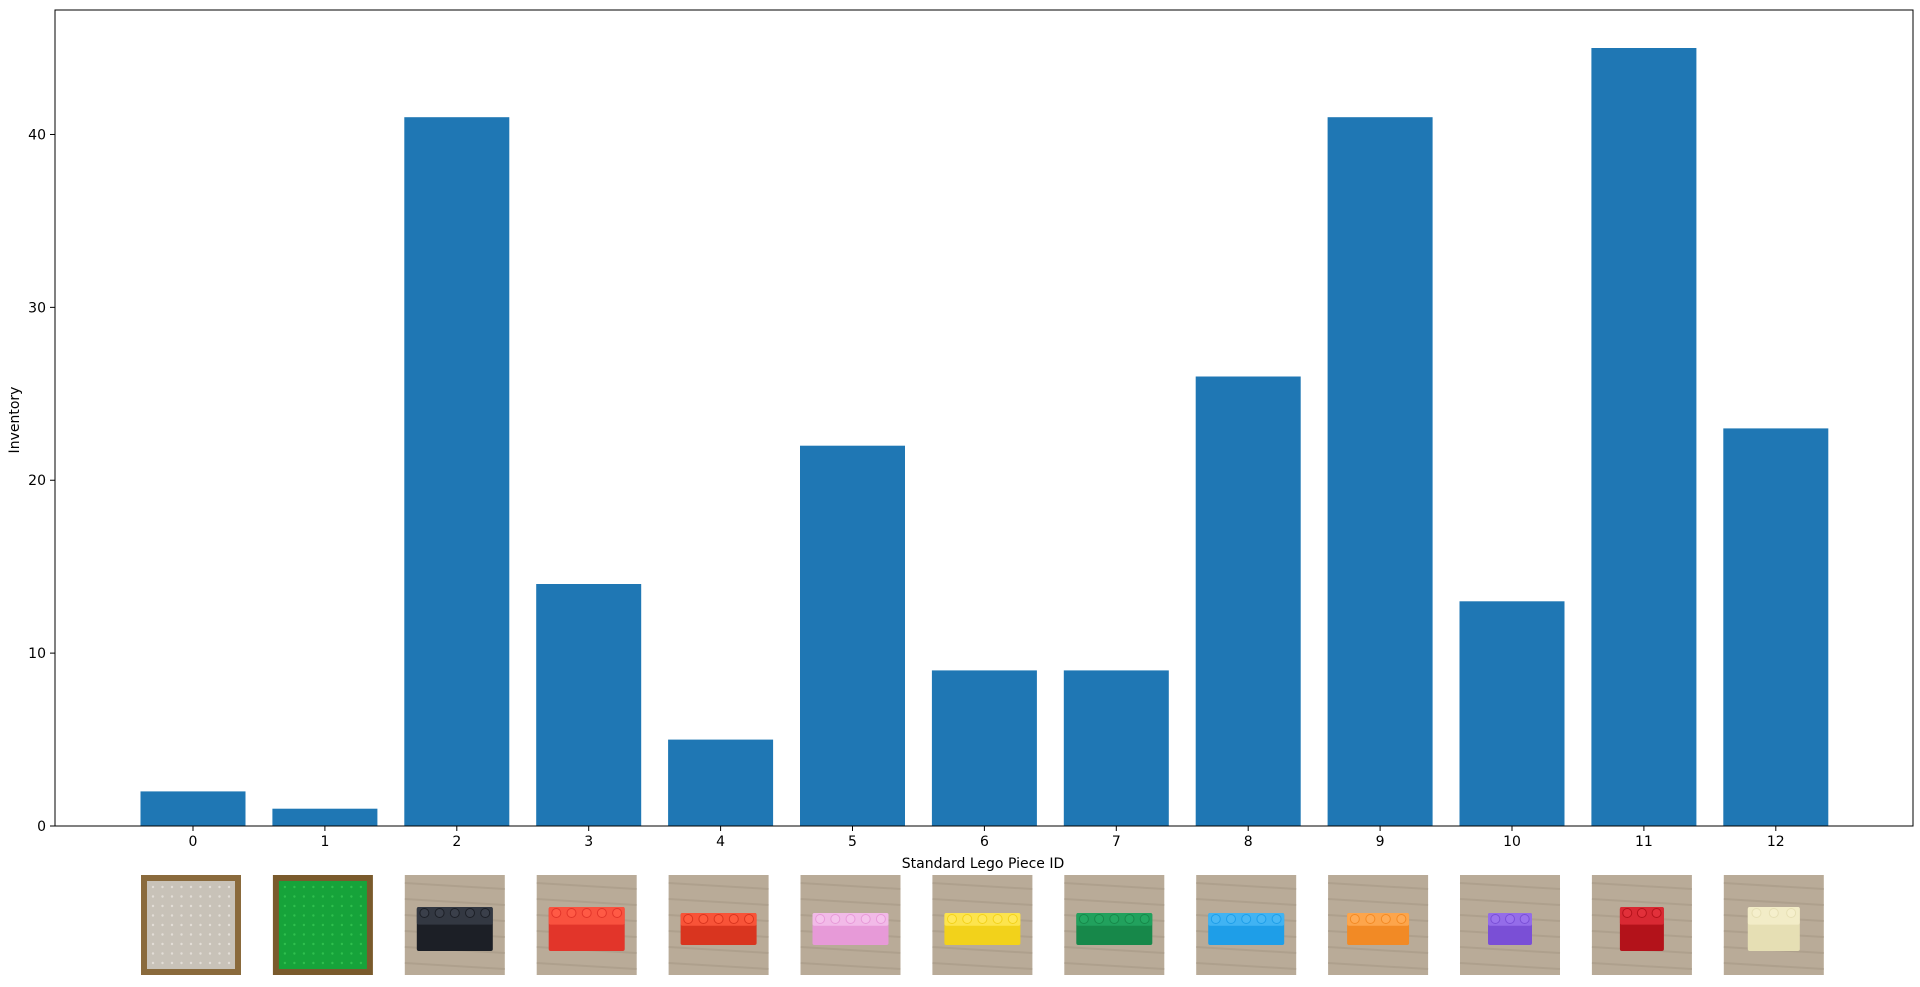  I want to click on y-tick-label-30: 30, so click(37, 308).